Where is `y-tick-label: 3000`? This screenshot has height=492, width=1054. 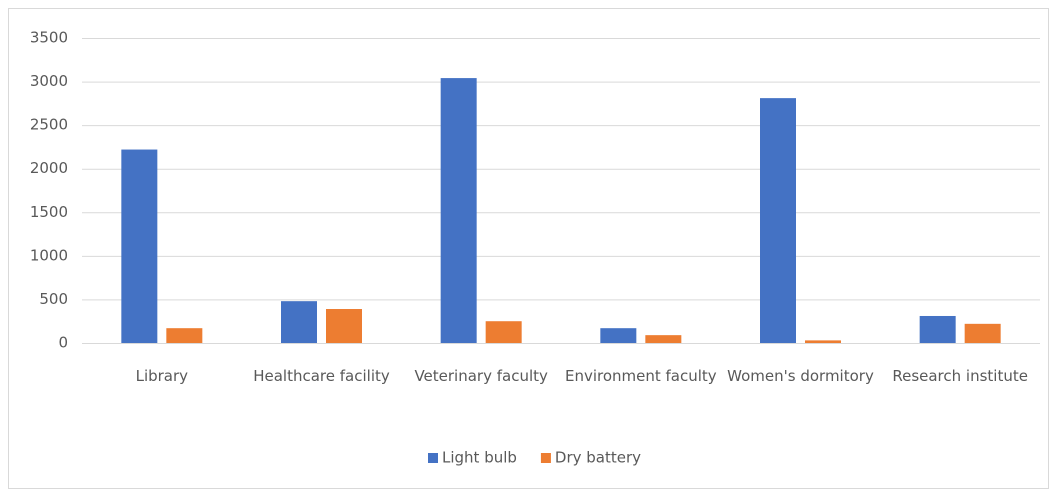 y-tick-label: 3000 is located at coordinates (49, 81).